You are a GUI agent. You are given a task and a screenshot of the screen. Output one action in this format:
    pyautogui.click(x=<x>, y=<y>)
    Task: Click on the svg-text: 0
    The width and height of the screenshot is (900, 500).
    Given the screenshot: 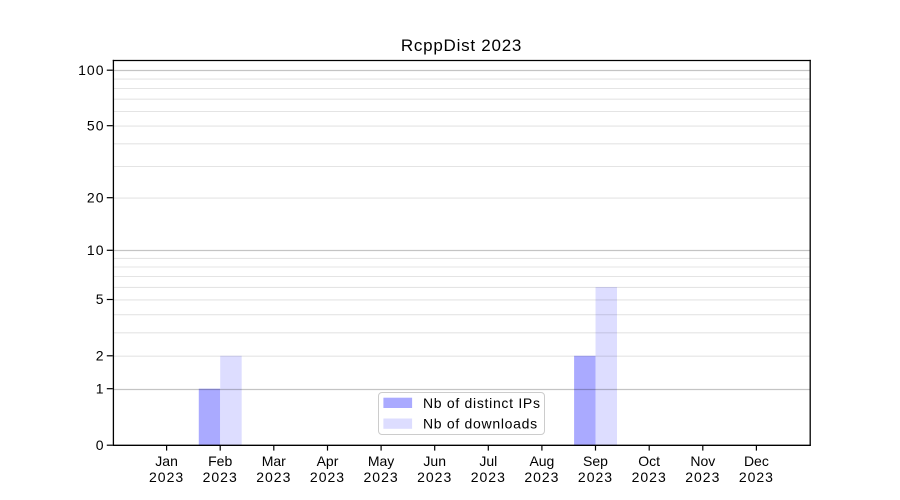 What is the action you would take?
    pyautogui.click(x=100, y=445)
    